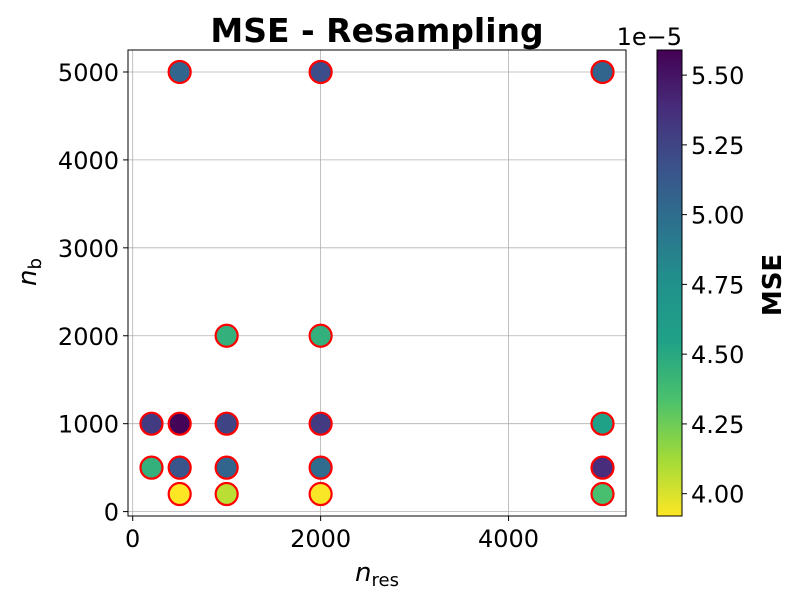 The width and height of the screenshot is (800, 600). I want to click on x-axis-ticks: 0 2000 4000, so click(332, 534).